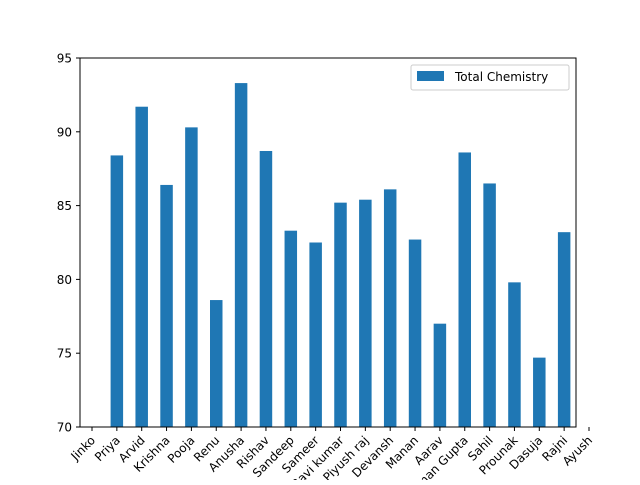  What do you see at coordinates (241, 255) in the screenshot?
I see `bar-anusha` at bounding box center [241, 255].